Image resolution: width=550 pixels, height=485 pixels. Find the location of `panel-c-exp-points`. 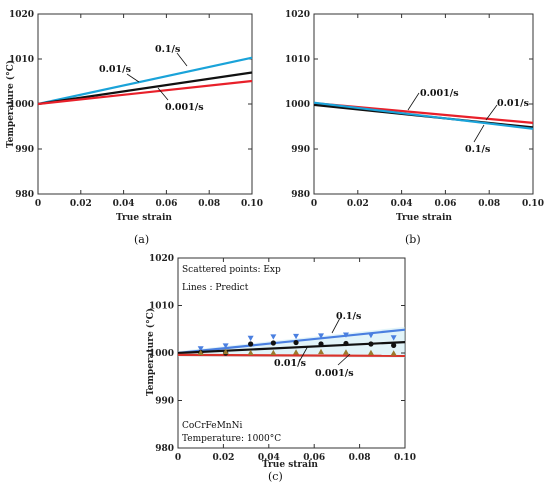

panel-c-exp-points is located at coordinates (297, 344).